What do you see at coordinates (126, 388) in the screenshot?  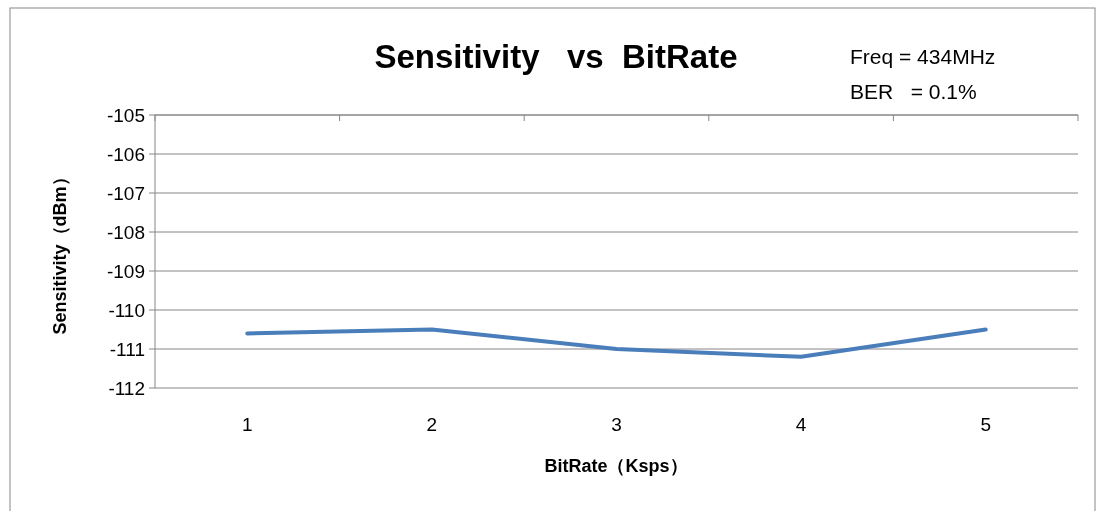 I see `y-tick-label: -112` at bounding box center [126, 388].